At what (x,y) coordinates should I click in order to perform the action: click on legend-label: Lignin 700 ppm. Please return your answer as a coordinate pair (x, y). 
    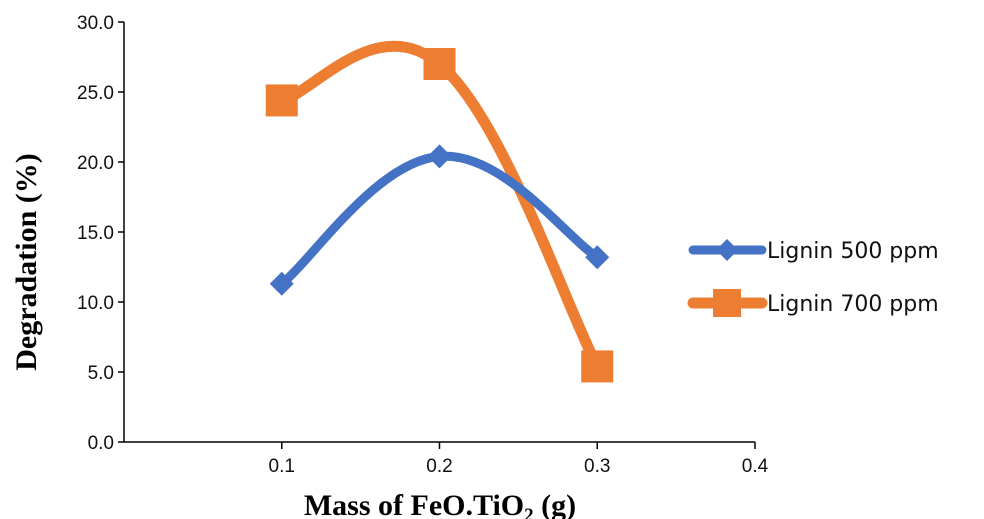
    Looking at the image, I should click on (853, 304).